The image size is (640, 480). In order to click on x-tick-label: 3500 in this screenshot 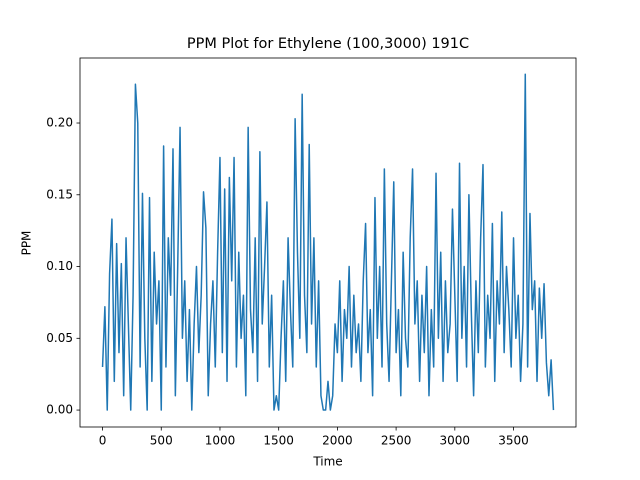, I will do `click(513, 441)`.